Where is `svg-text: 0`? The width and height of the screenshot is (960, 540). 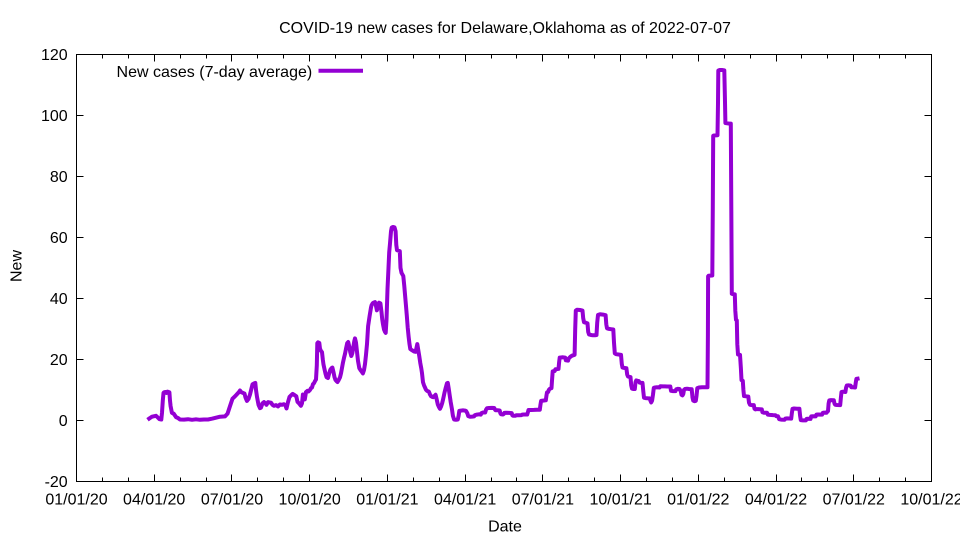 svg-text: 0 is located at coordinates (63, 421).